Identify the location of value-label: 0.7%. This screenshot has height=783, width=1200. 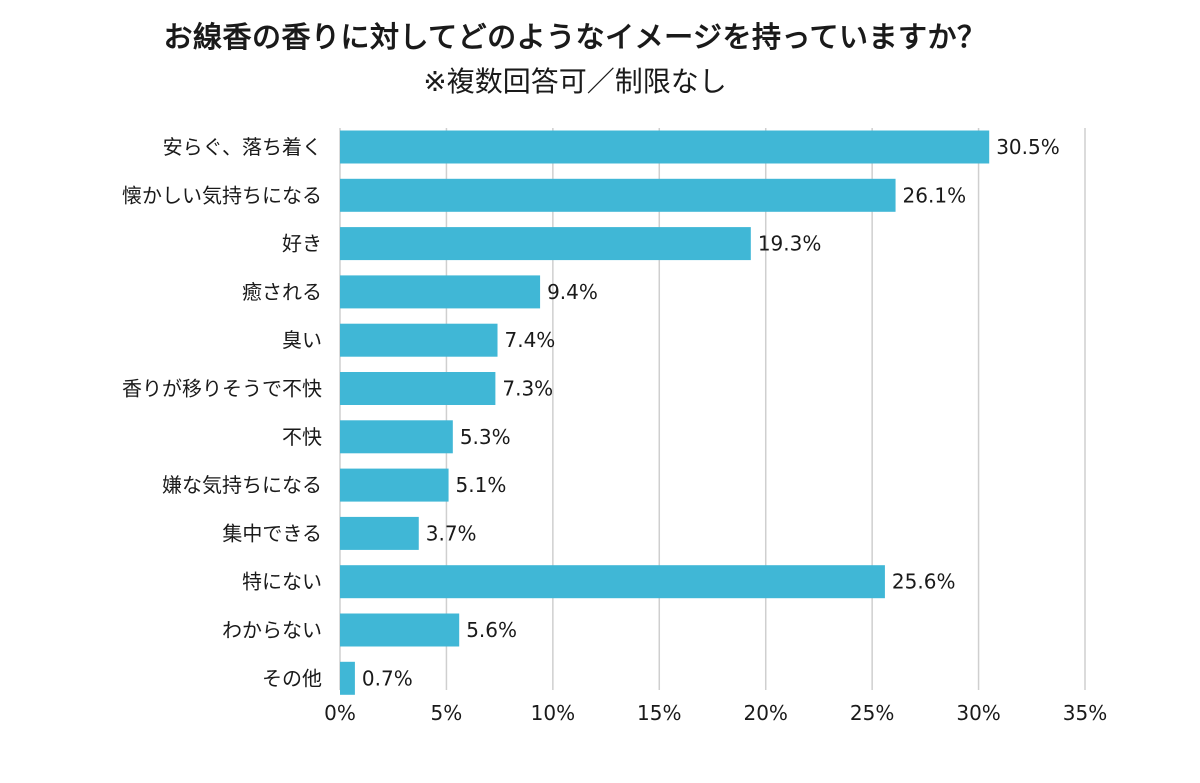
(387, 678).